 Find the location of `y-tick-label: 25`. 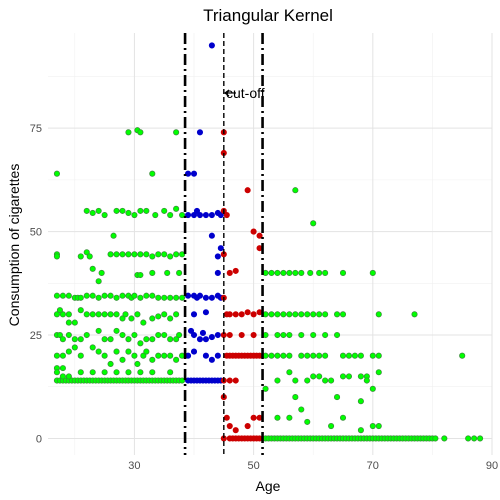

y-tick-label: 25 is located at coordinates (36, 336).